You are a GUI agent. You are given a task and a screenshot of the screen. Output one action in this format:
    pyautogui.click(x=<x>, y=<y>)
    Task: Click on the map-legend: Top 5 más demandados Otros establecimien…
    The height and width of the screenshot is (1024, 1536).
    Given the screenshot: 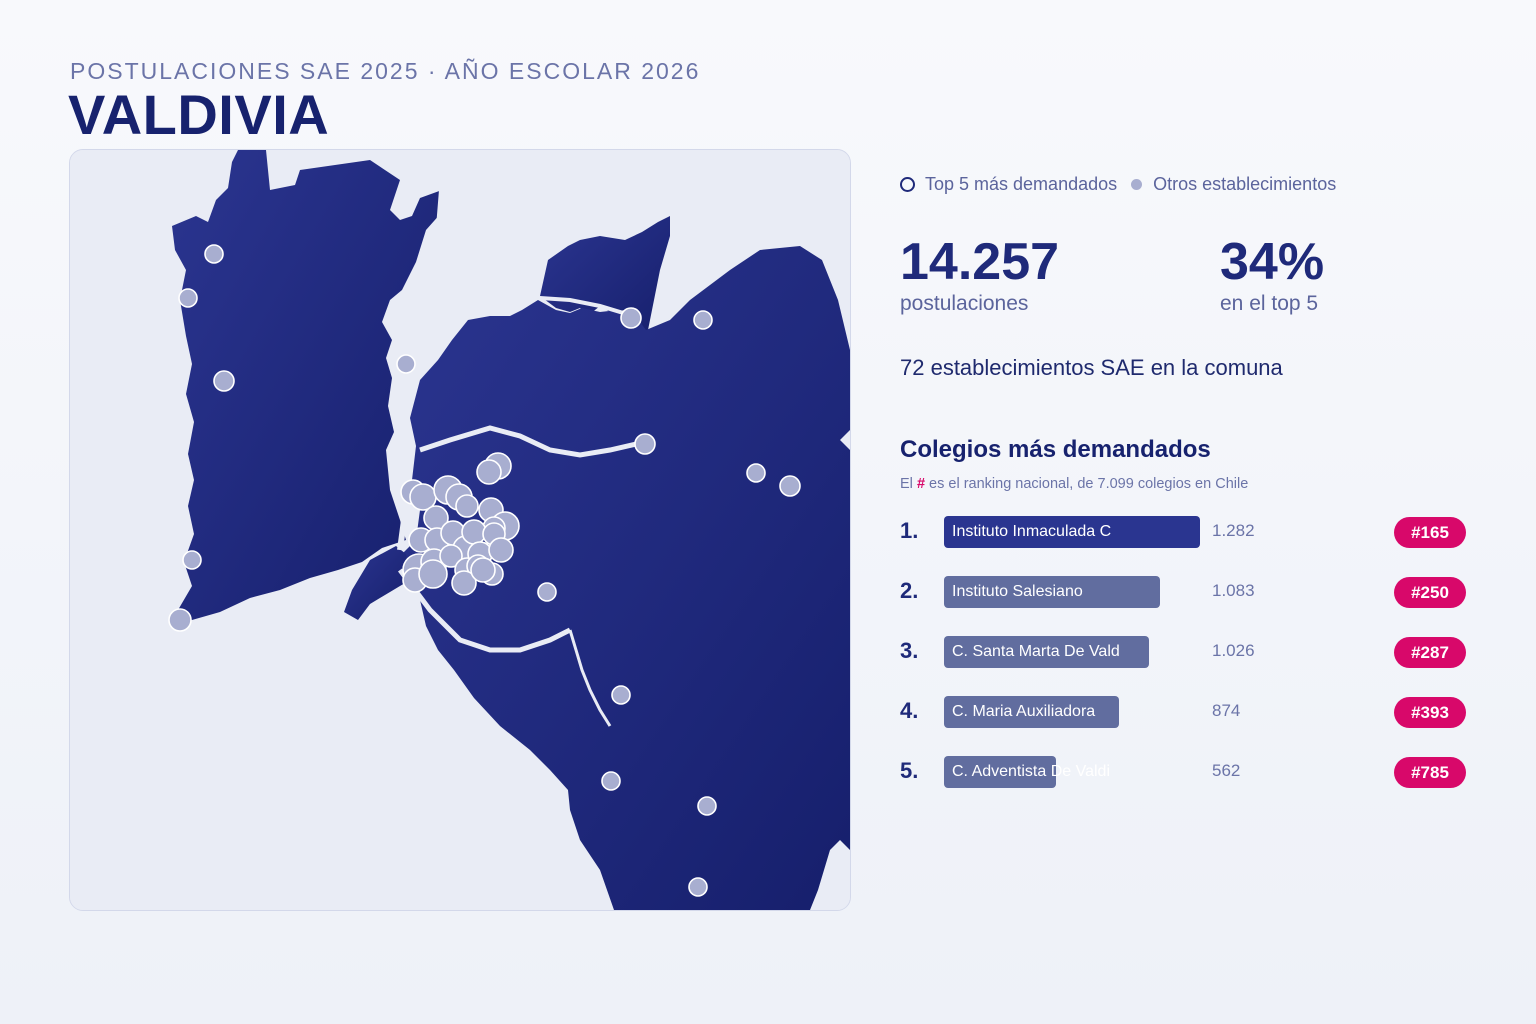 What is the action you would take?
    pyautogui.click(x=1118, y=184)
    